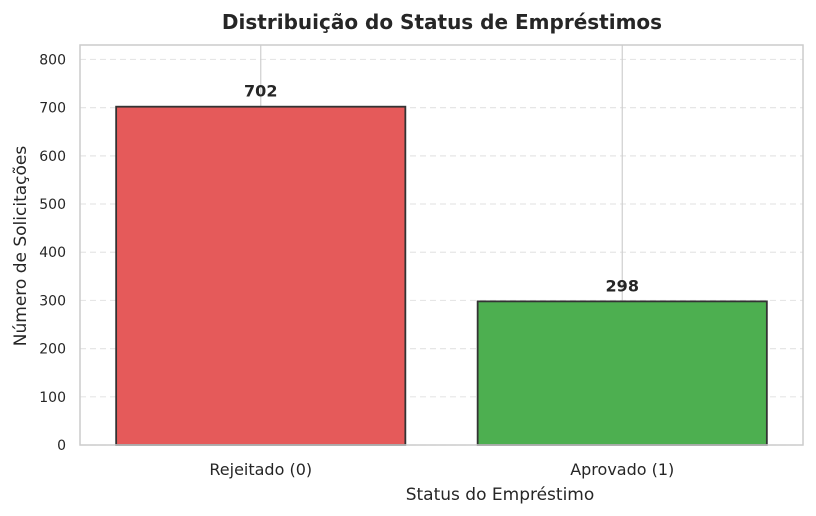 This screenshot has height=516, width=816. Describe the element at coordinates (52, 205) in the screenshot. I see `y-tick-label: 500` at that location.